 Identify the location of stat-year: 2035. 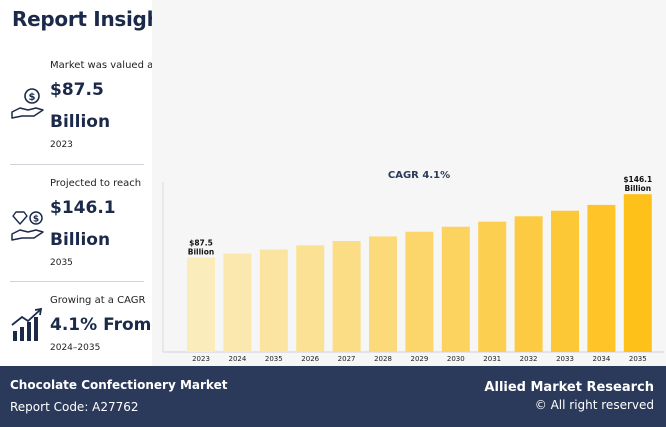
(61, 263).